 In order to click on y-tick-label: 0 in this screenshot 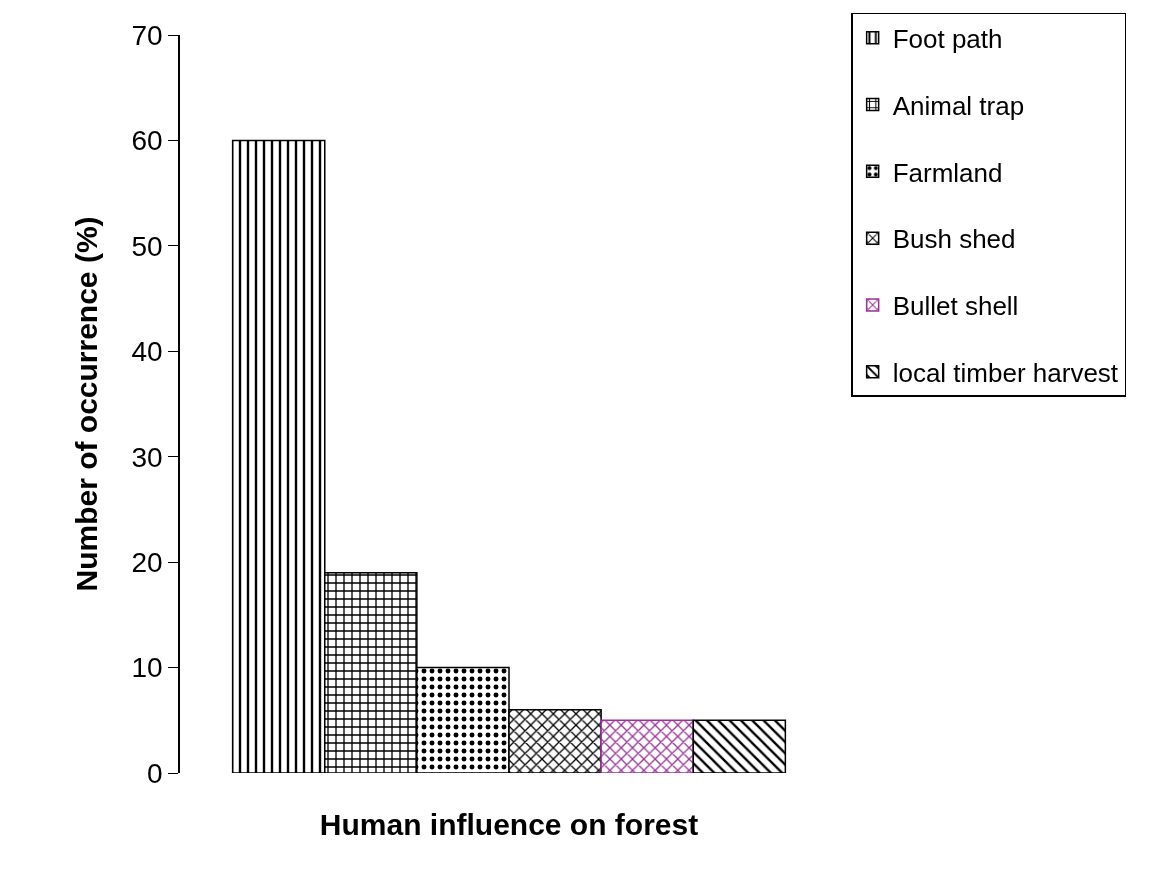, I will do `click(155, 773)`.